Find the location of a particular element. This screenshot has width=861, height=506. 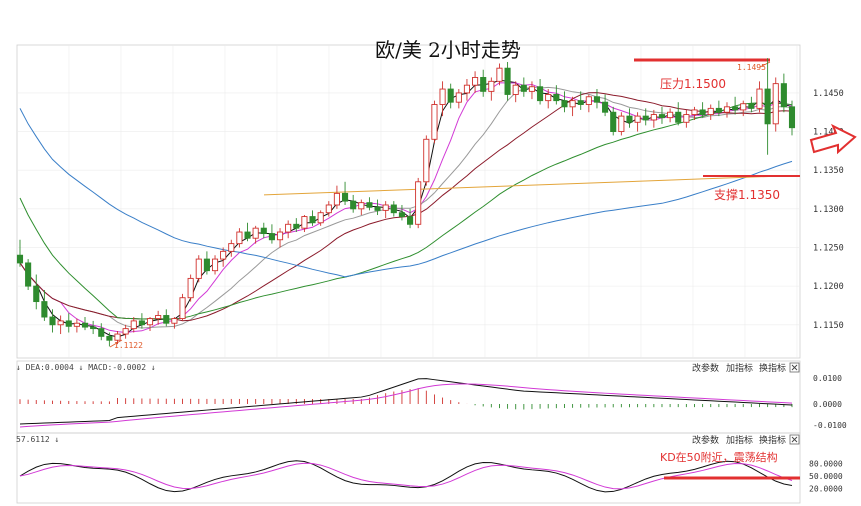

price-tick-label: 1.1350 is located at coordinates (828, 171).